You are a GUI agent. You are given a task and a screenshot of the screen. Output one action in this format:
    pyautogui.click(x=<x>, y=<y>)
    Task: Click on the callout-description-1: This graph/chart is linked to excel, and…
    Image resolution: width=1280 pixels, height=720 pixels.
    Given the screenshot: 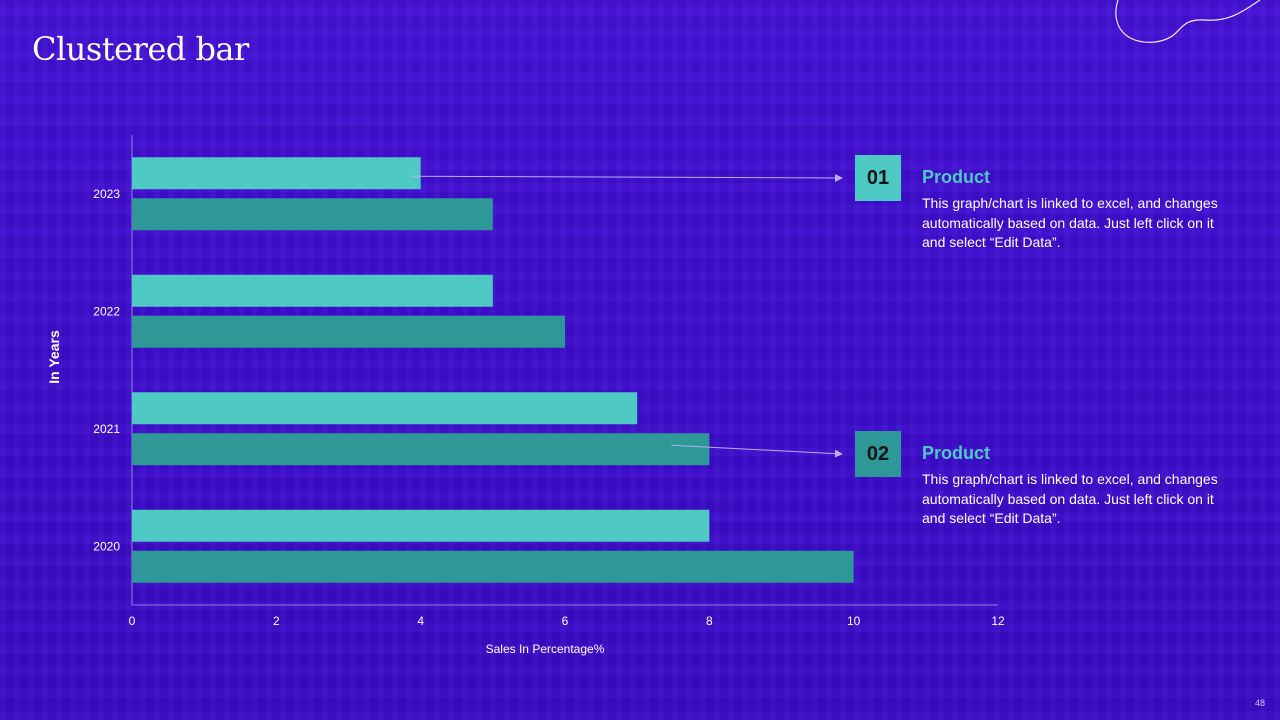 What is the action you would take?
    pyautogui.click(x=1070, y=222)
    